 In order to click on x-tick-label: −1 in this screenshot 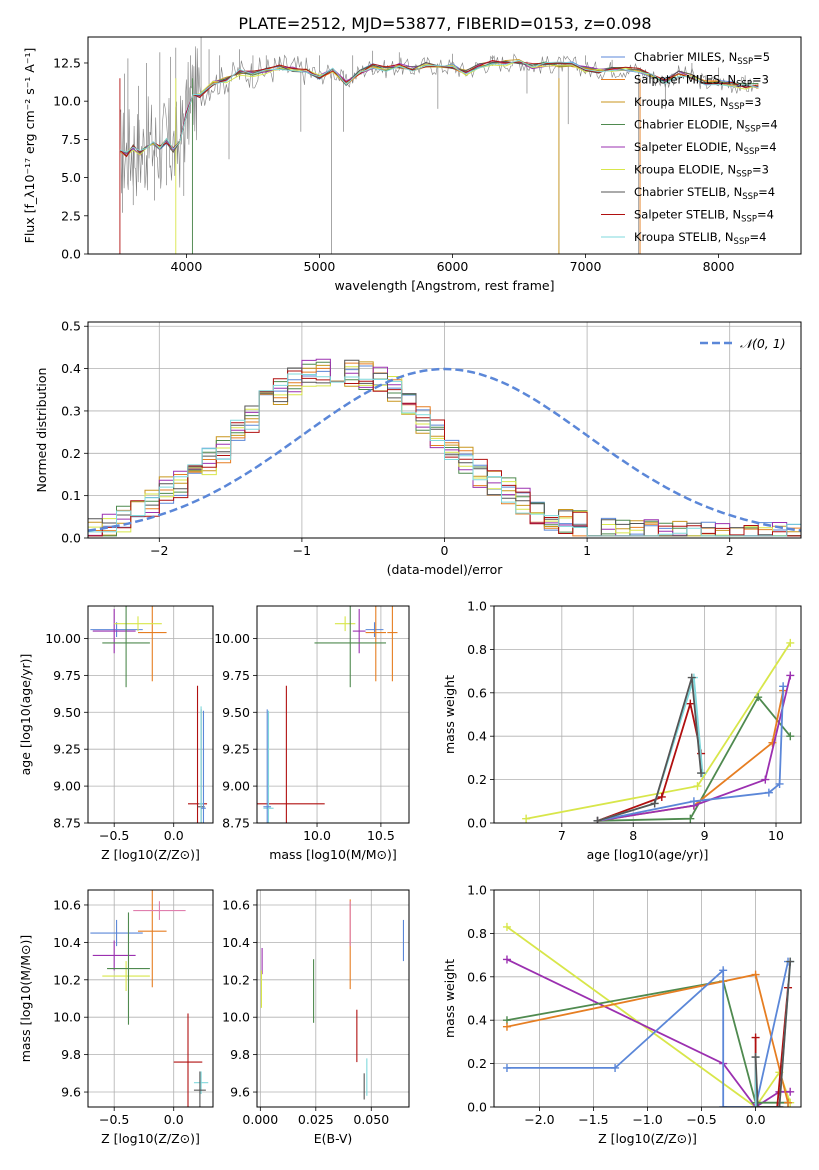, I will do `click(302, 550)`.